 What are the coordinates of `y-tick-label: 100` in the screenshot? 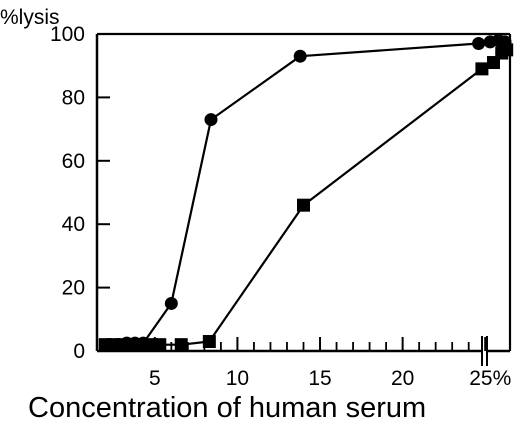 It's located at (67, 34).